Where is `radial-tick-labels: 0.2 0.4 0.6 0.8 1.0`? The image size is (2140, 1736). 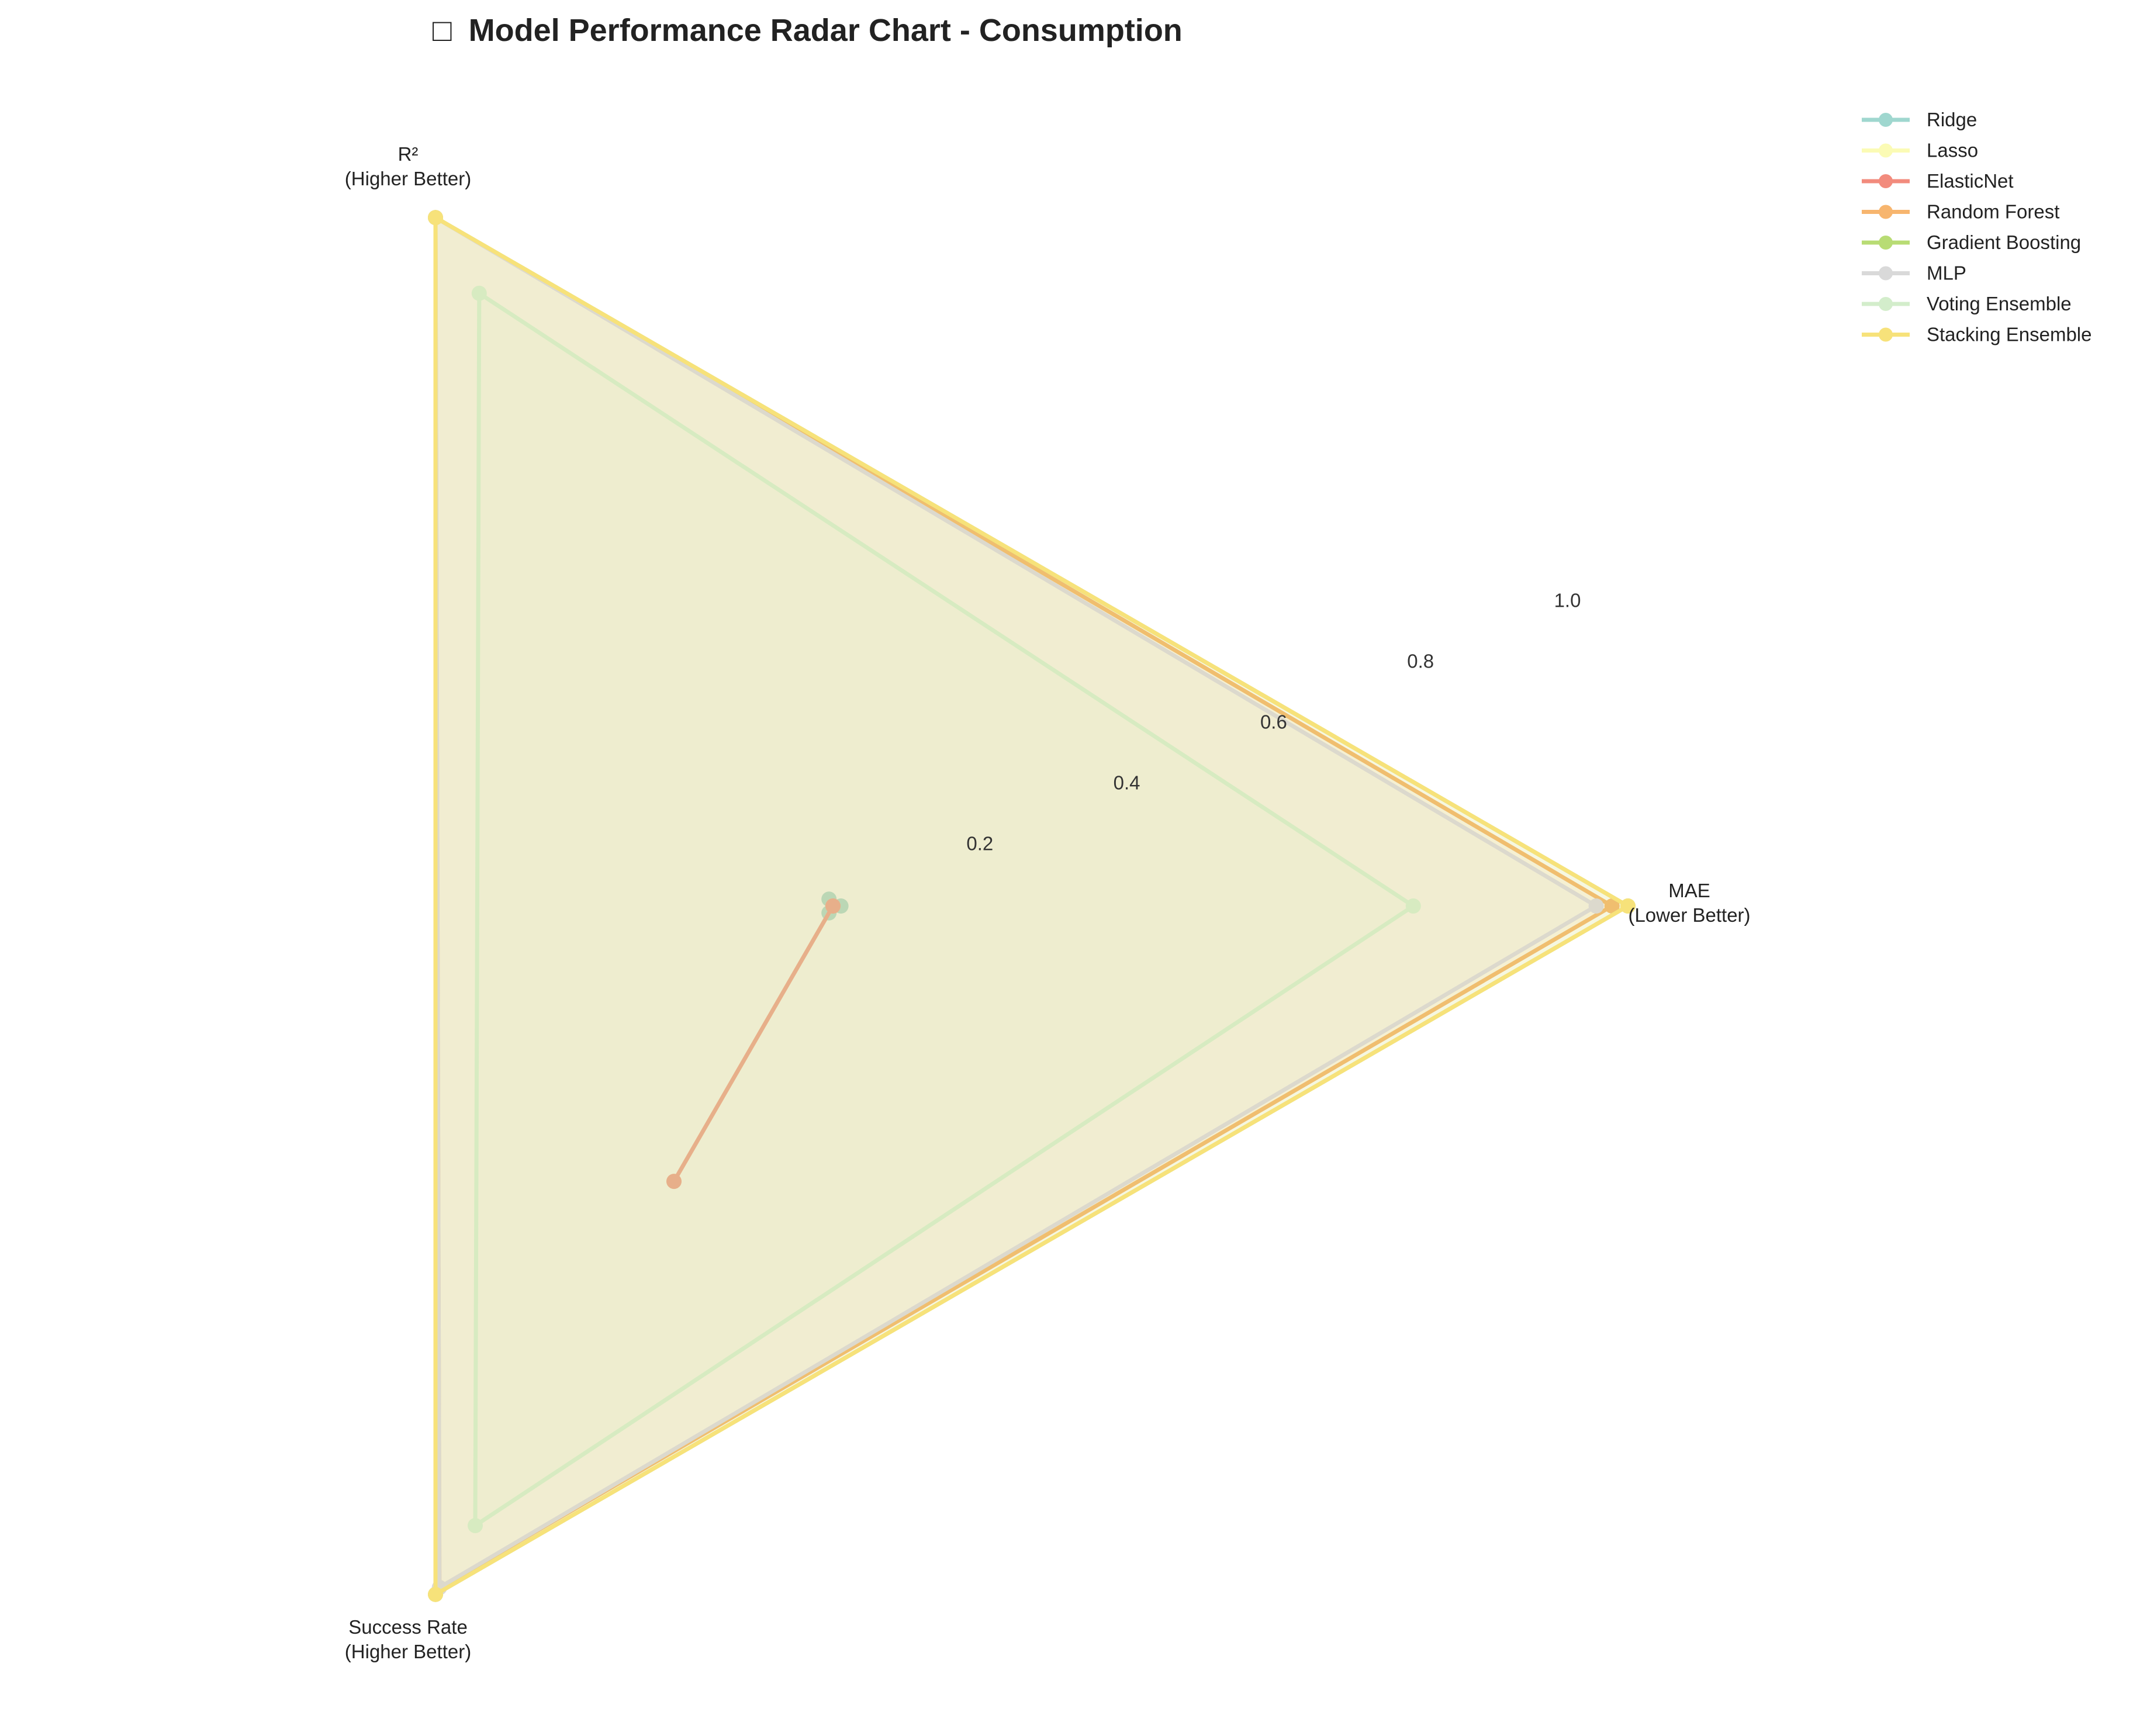 radial-tick-labels: 0.2 0.4 0.6 0.8 1.0 is located at coordinates (1273, 722).